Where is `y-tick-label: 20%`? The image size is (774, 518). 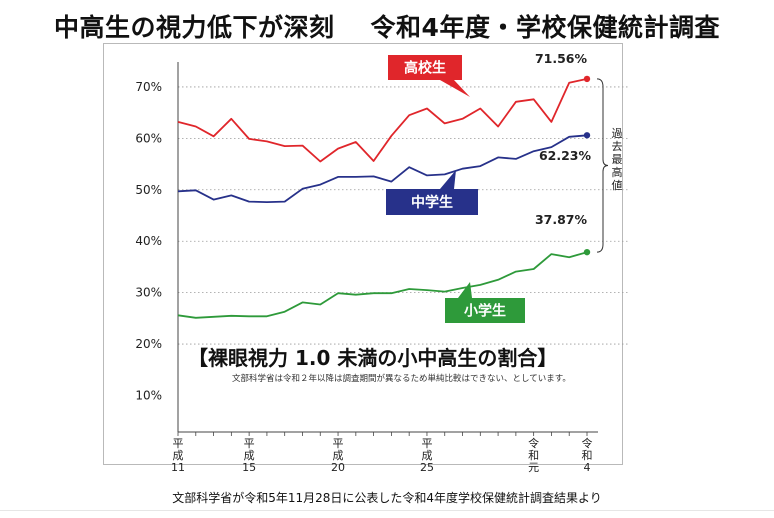
y-tick-label: 20% is located at coordinates (148, 344).